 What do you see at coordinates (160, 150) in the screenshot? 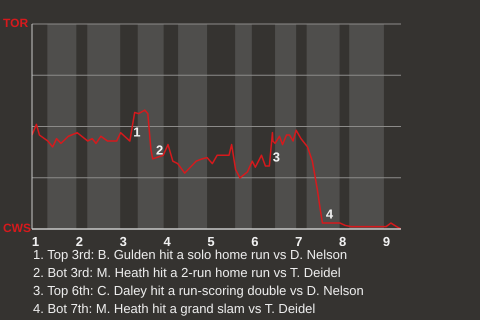
I see `annotation: 2` at bounding box center [160, 150].